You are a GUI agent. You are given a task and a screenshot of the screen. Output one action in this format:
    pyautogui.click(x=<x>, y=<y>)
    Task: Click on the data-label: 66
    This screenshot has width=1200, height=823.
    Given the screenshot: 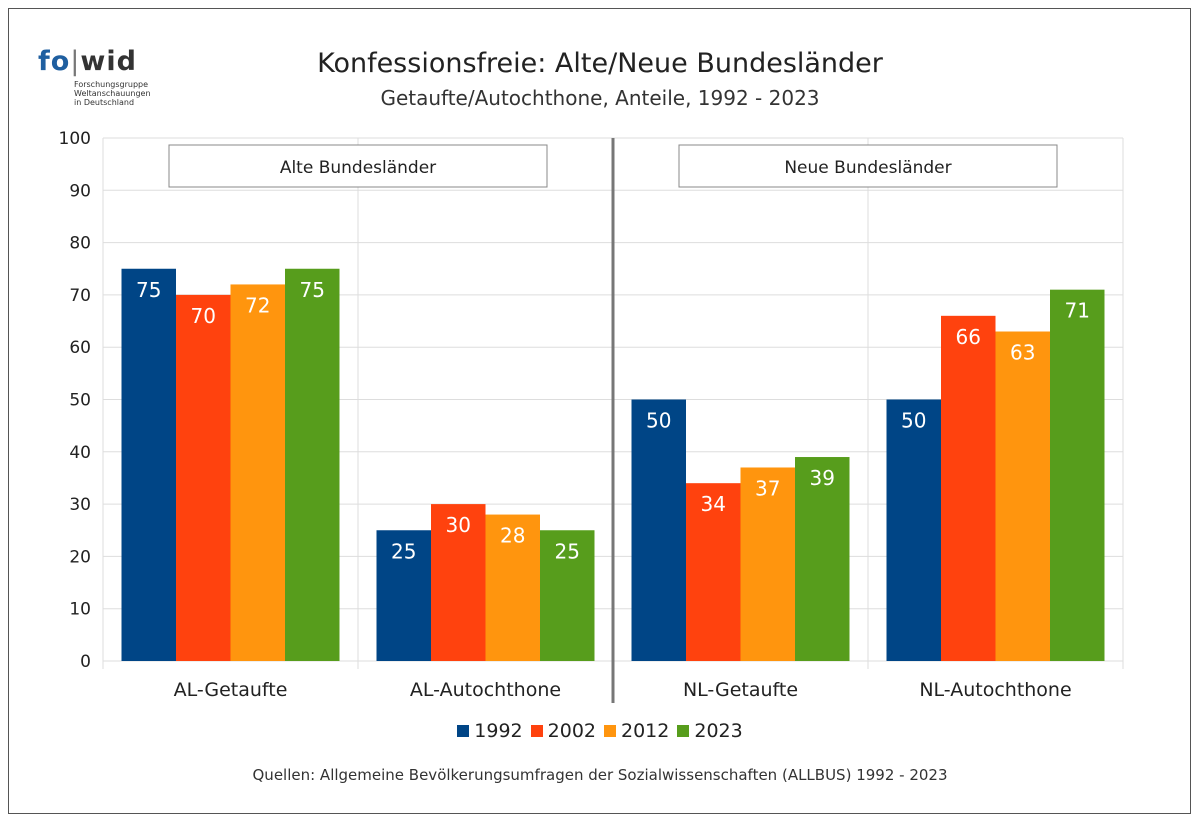 What is the action you would take?
    pyautogui.click(x=968, y=337)
    